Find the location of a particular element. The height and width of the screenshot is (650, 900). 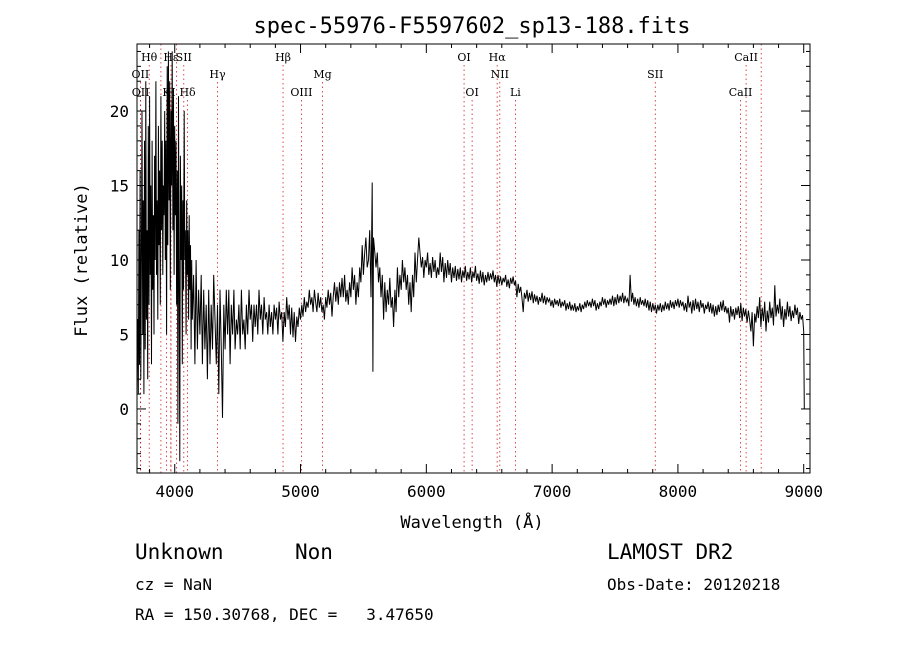

x-tick-label: 7000 is located at coordinates (552, 491).